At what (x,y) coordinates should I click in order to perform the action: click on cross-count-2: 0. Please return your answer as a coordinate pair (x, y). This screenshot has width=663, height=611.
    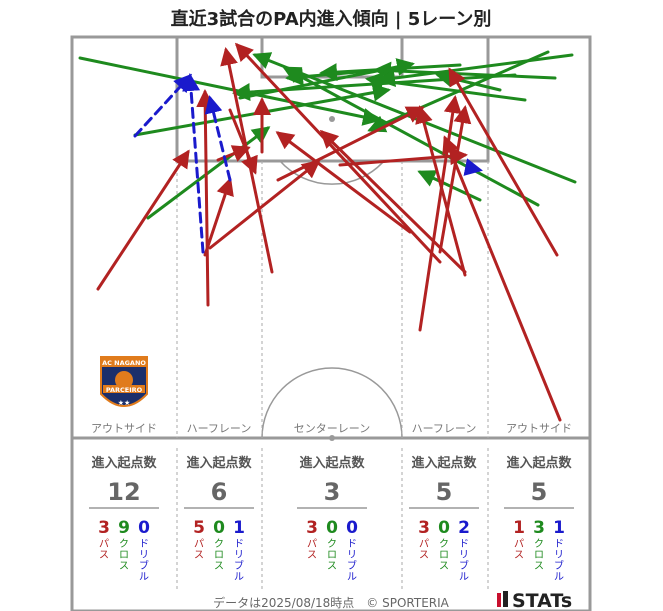
    Looking at the image, I should click on (219, 528).